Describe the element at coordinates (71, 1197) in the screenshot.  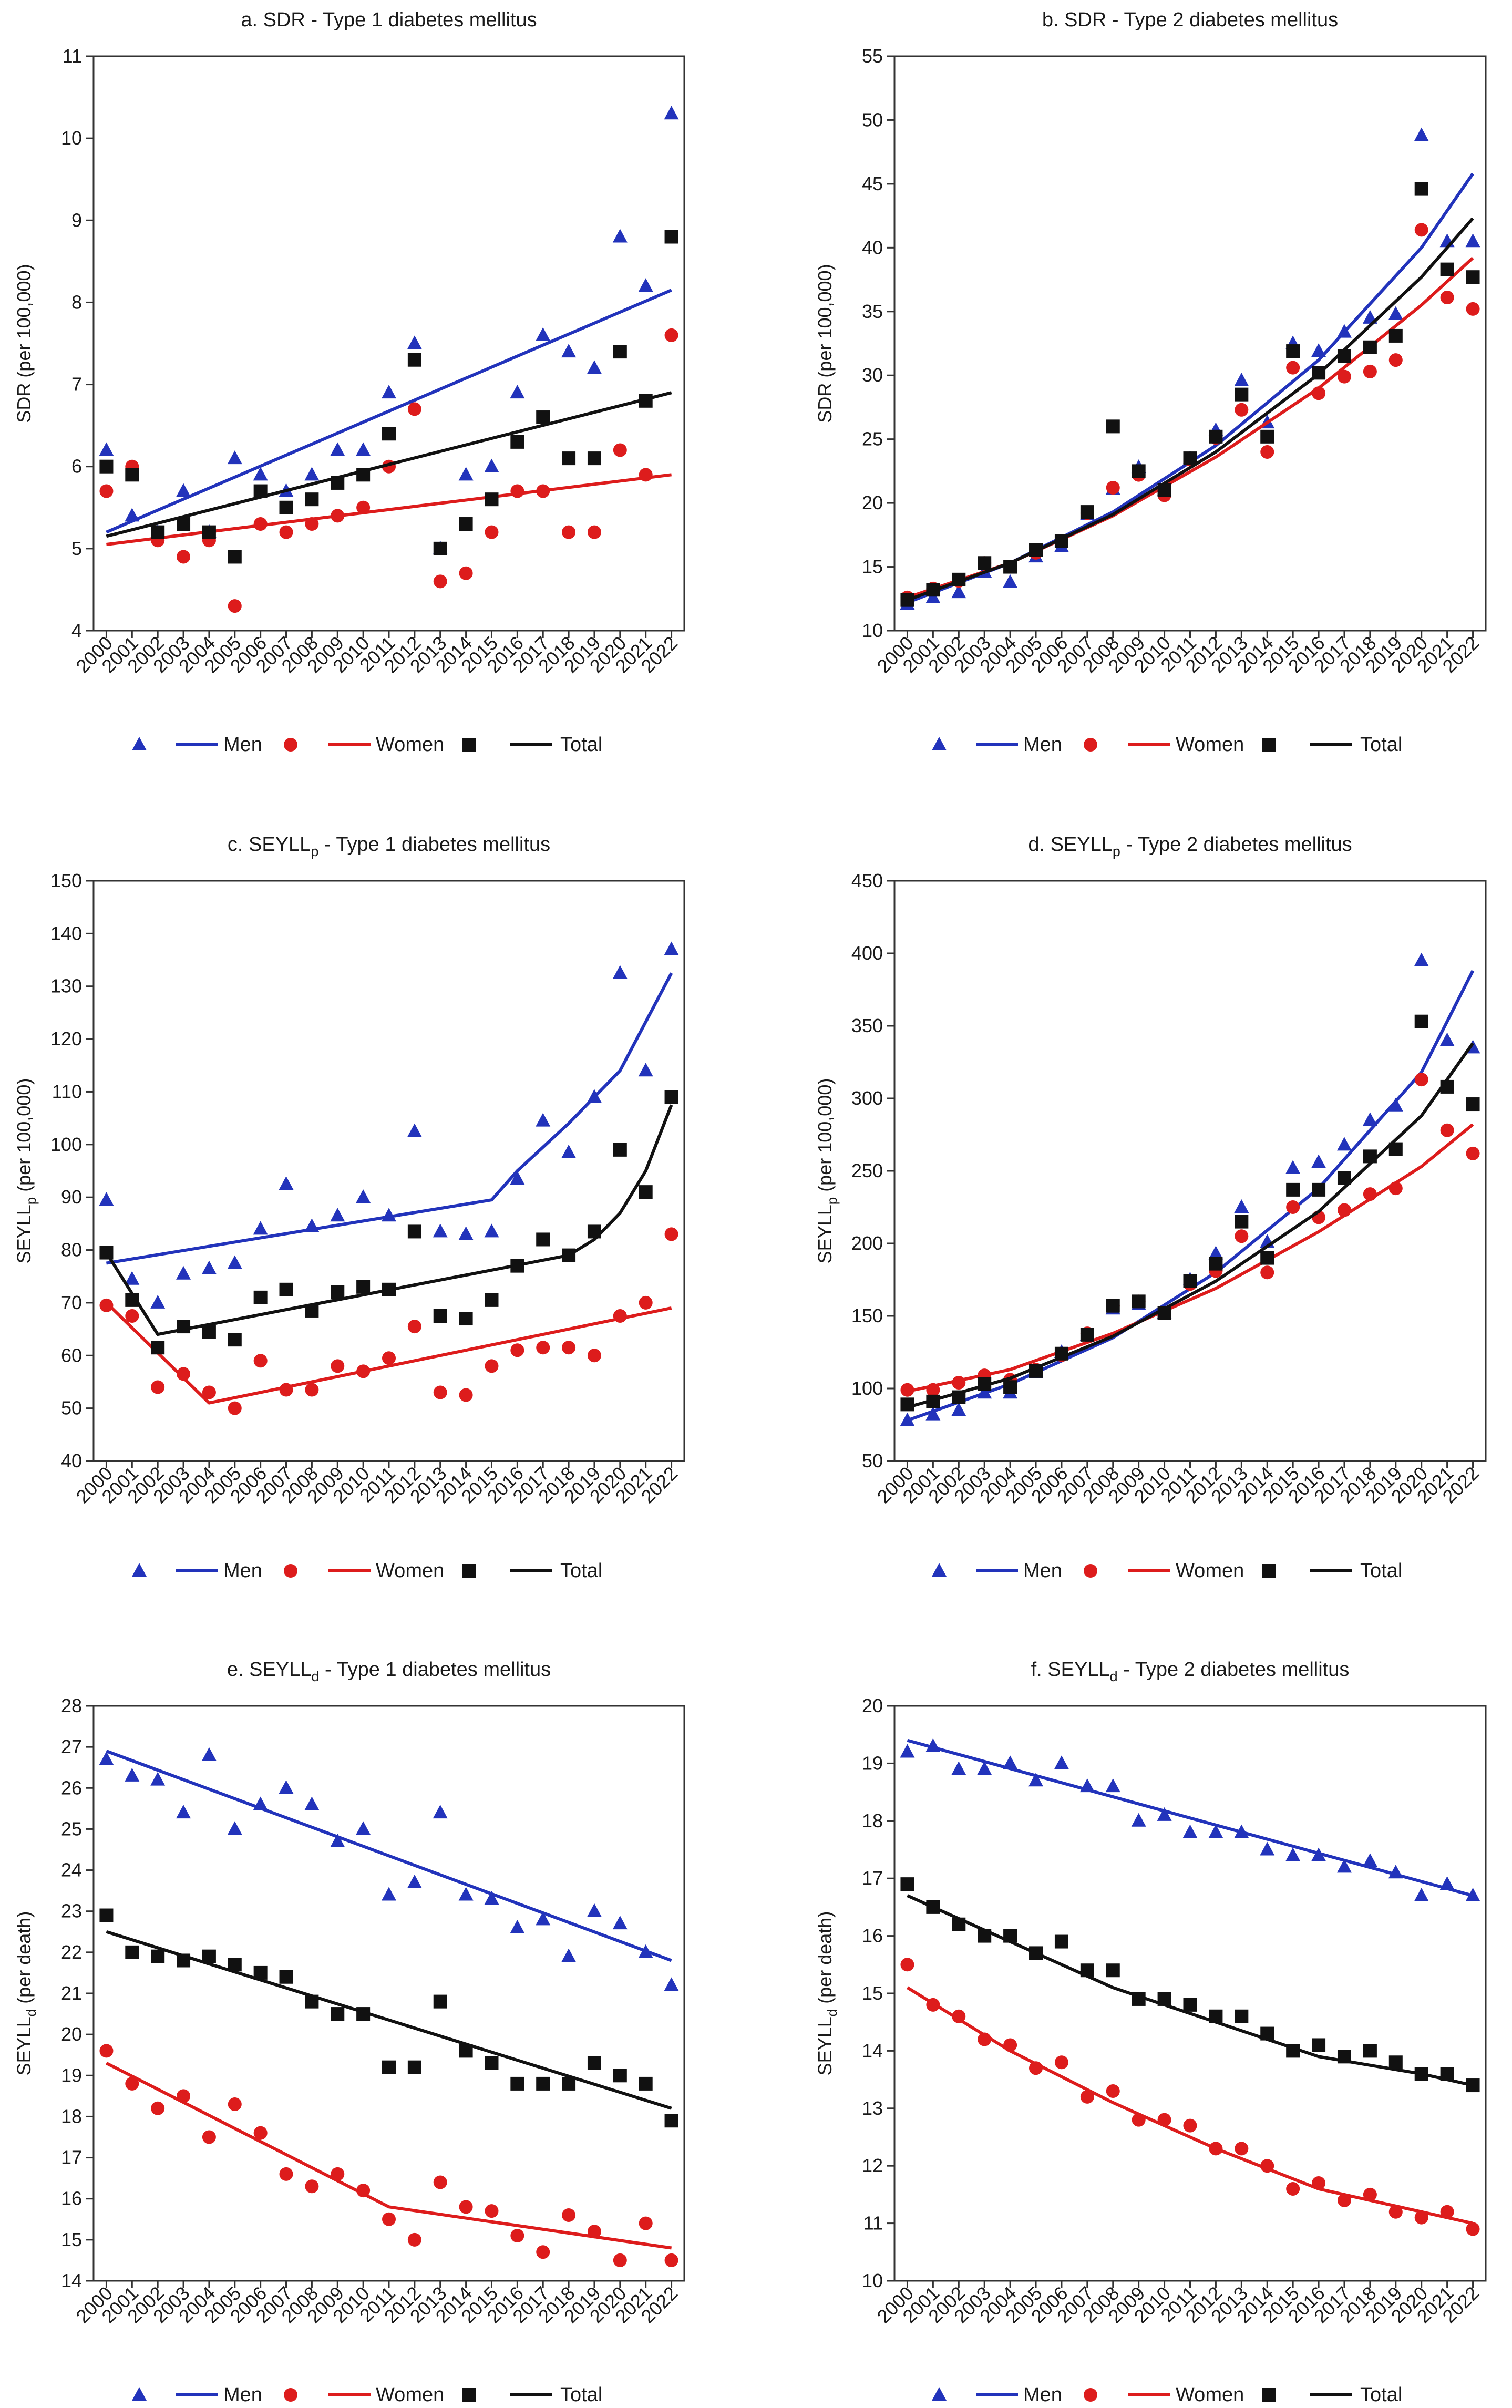
I see `y-tick-label: 90` at that location.